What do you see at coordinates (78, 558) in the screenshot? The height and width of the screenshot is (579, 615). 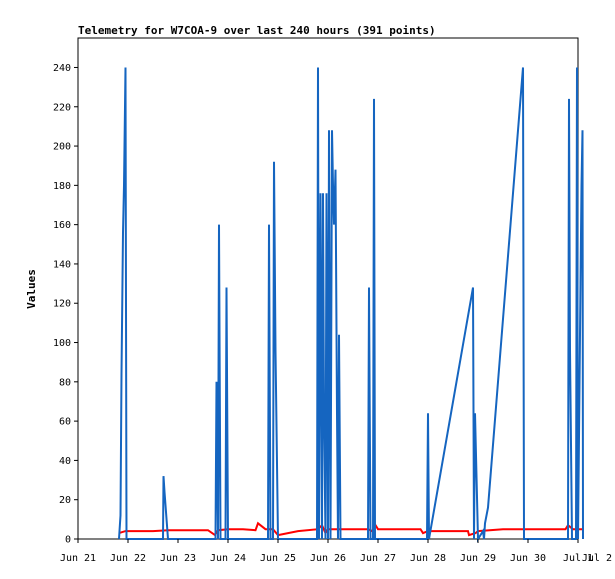 I see `x-tick-label-0: Jun 21` at bounding box center [78, 558].